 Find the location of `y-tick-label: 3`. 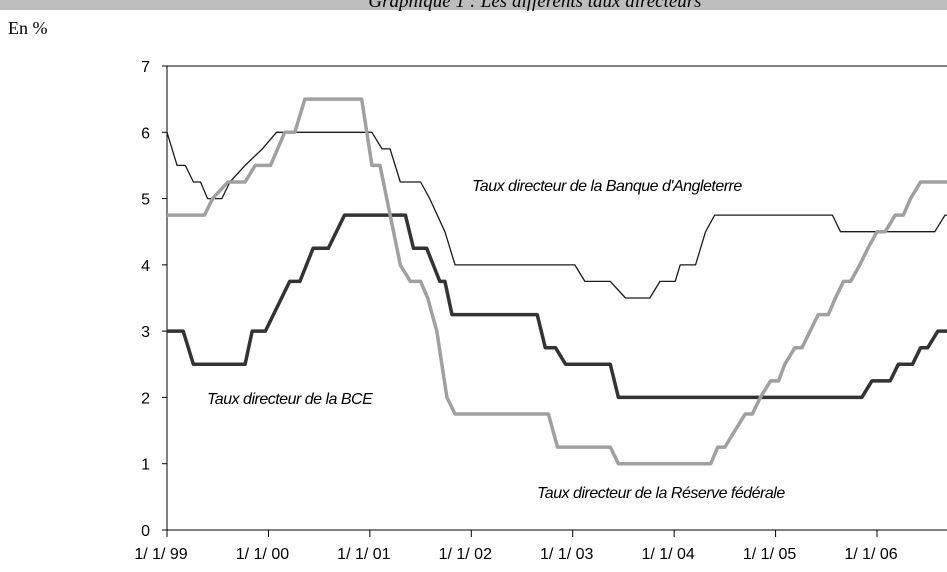

y-tick-label: 3 is located at coordinates (145, 332).